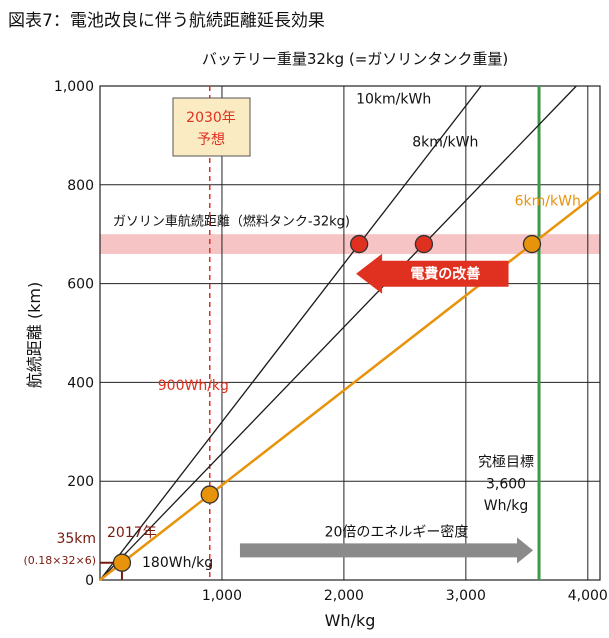  Describe the element at coordinates (506, 506) in the screenshot. I see `target-text-line3: Wh/kg` at that location.